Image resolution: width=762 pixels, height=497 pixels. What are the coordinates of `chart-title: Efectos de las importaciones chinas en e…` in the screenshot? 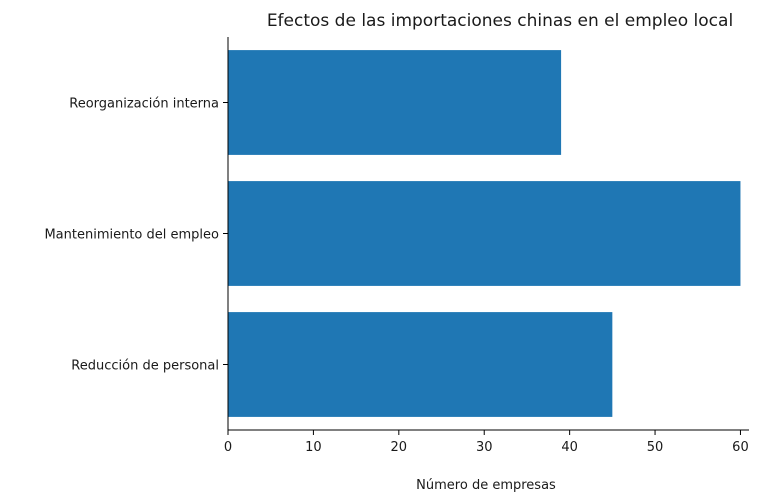 It's located at (500, 21).